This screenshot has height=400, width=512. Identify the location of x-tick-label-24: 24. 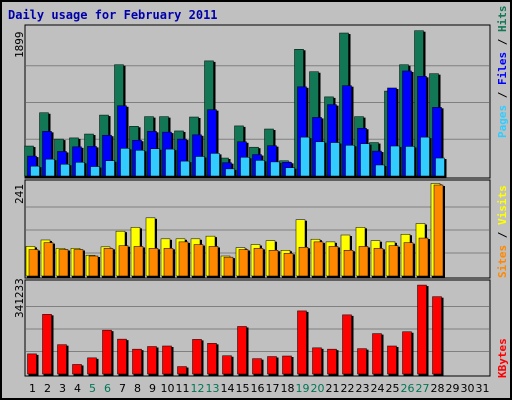
(378, 388).